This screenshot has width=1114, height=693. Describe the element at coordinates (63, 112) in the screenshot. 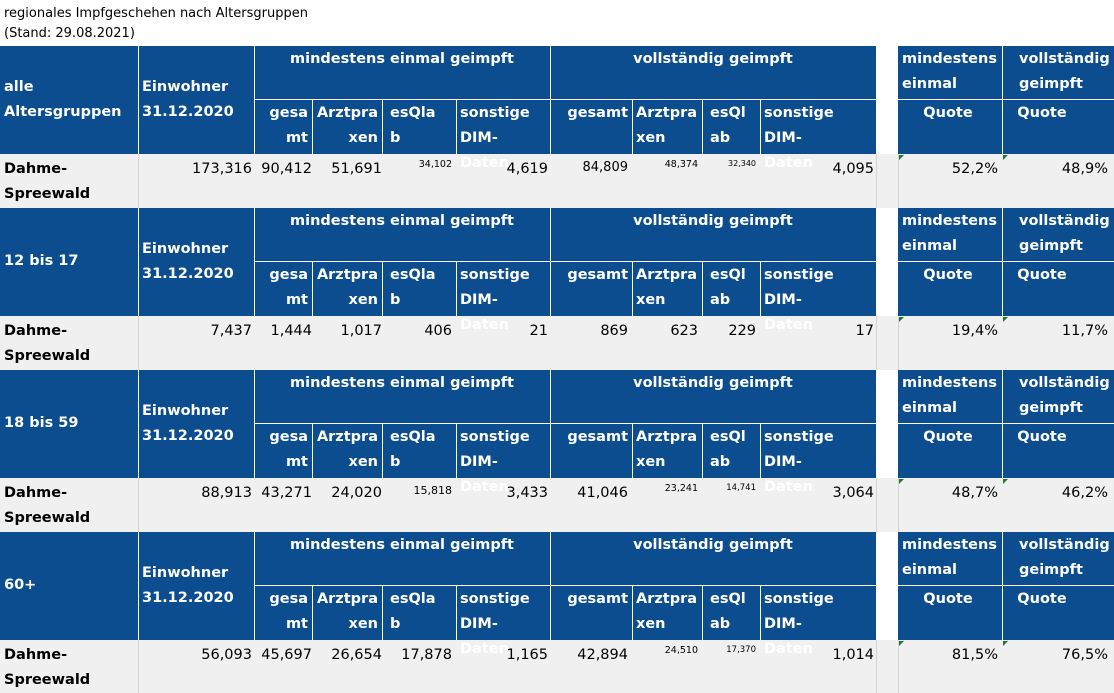

I see `age-group-line-2: Altersgruppen` at that location.